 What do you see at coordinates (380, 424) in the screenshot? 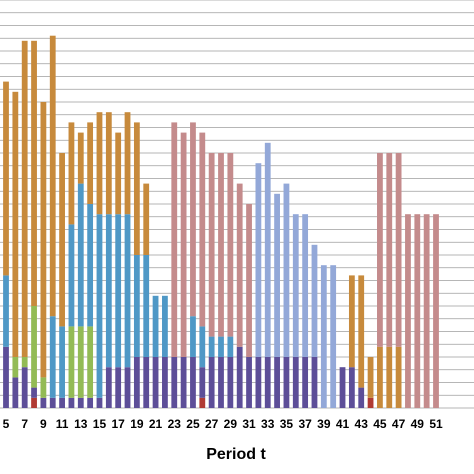
I see `x-tick-label: 45` at bounding box center [380, 424].